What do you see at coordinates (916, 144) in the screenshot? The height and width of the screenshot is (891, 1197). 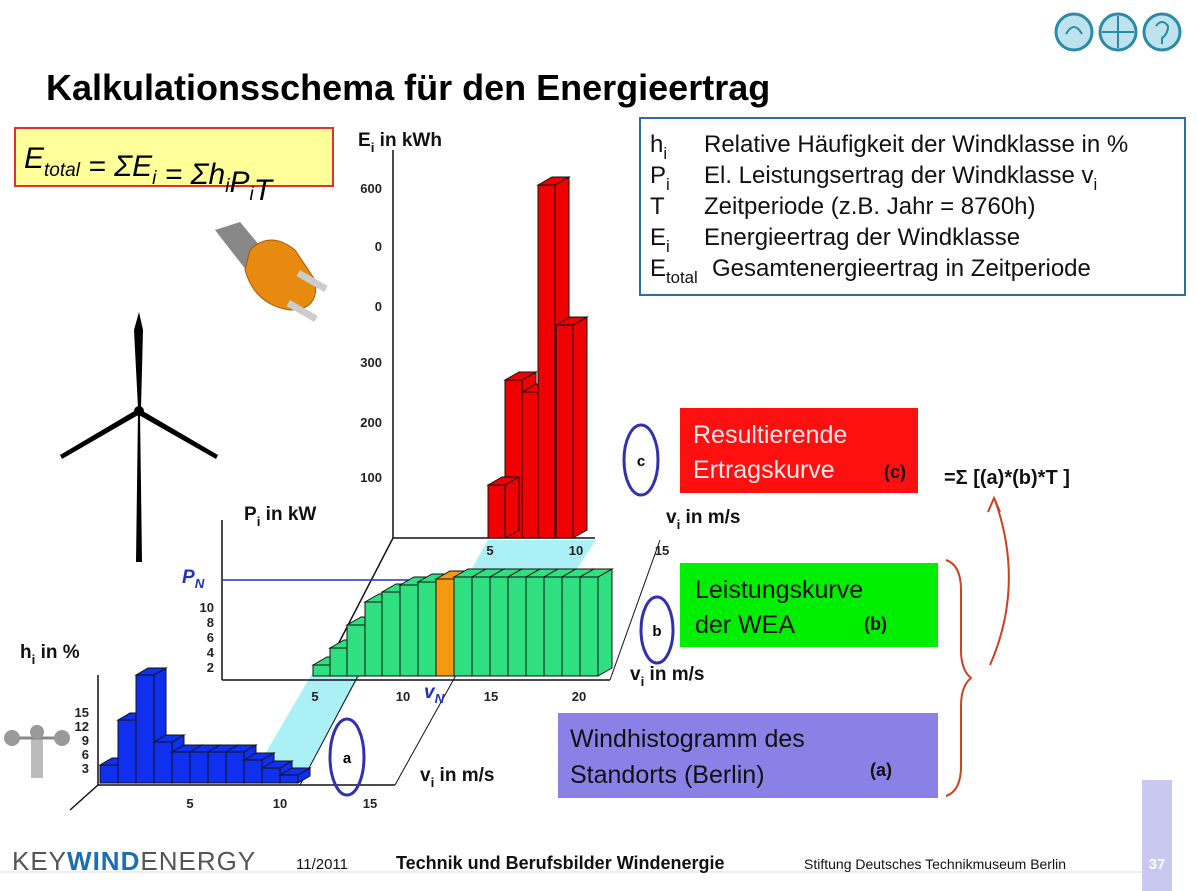 I see `legend-text: Relative Häufigkeit der Windklasse in %` at bounding box center [916, 144].